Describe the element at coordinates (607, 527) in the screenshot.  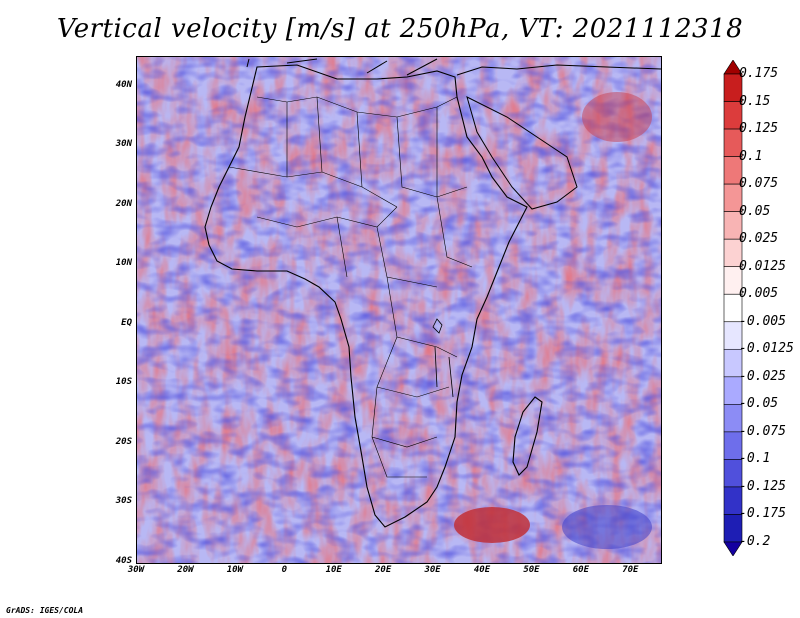
I see `strong-descent-south-indian-ocean` at that location.